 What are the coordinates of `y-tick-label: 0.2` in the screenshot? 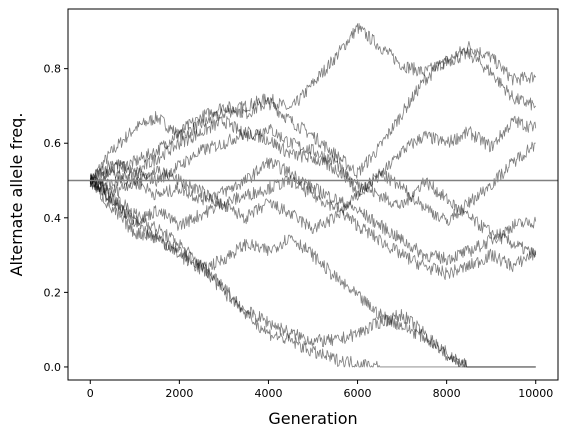 It's located at (53, 292).